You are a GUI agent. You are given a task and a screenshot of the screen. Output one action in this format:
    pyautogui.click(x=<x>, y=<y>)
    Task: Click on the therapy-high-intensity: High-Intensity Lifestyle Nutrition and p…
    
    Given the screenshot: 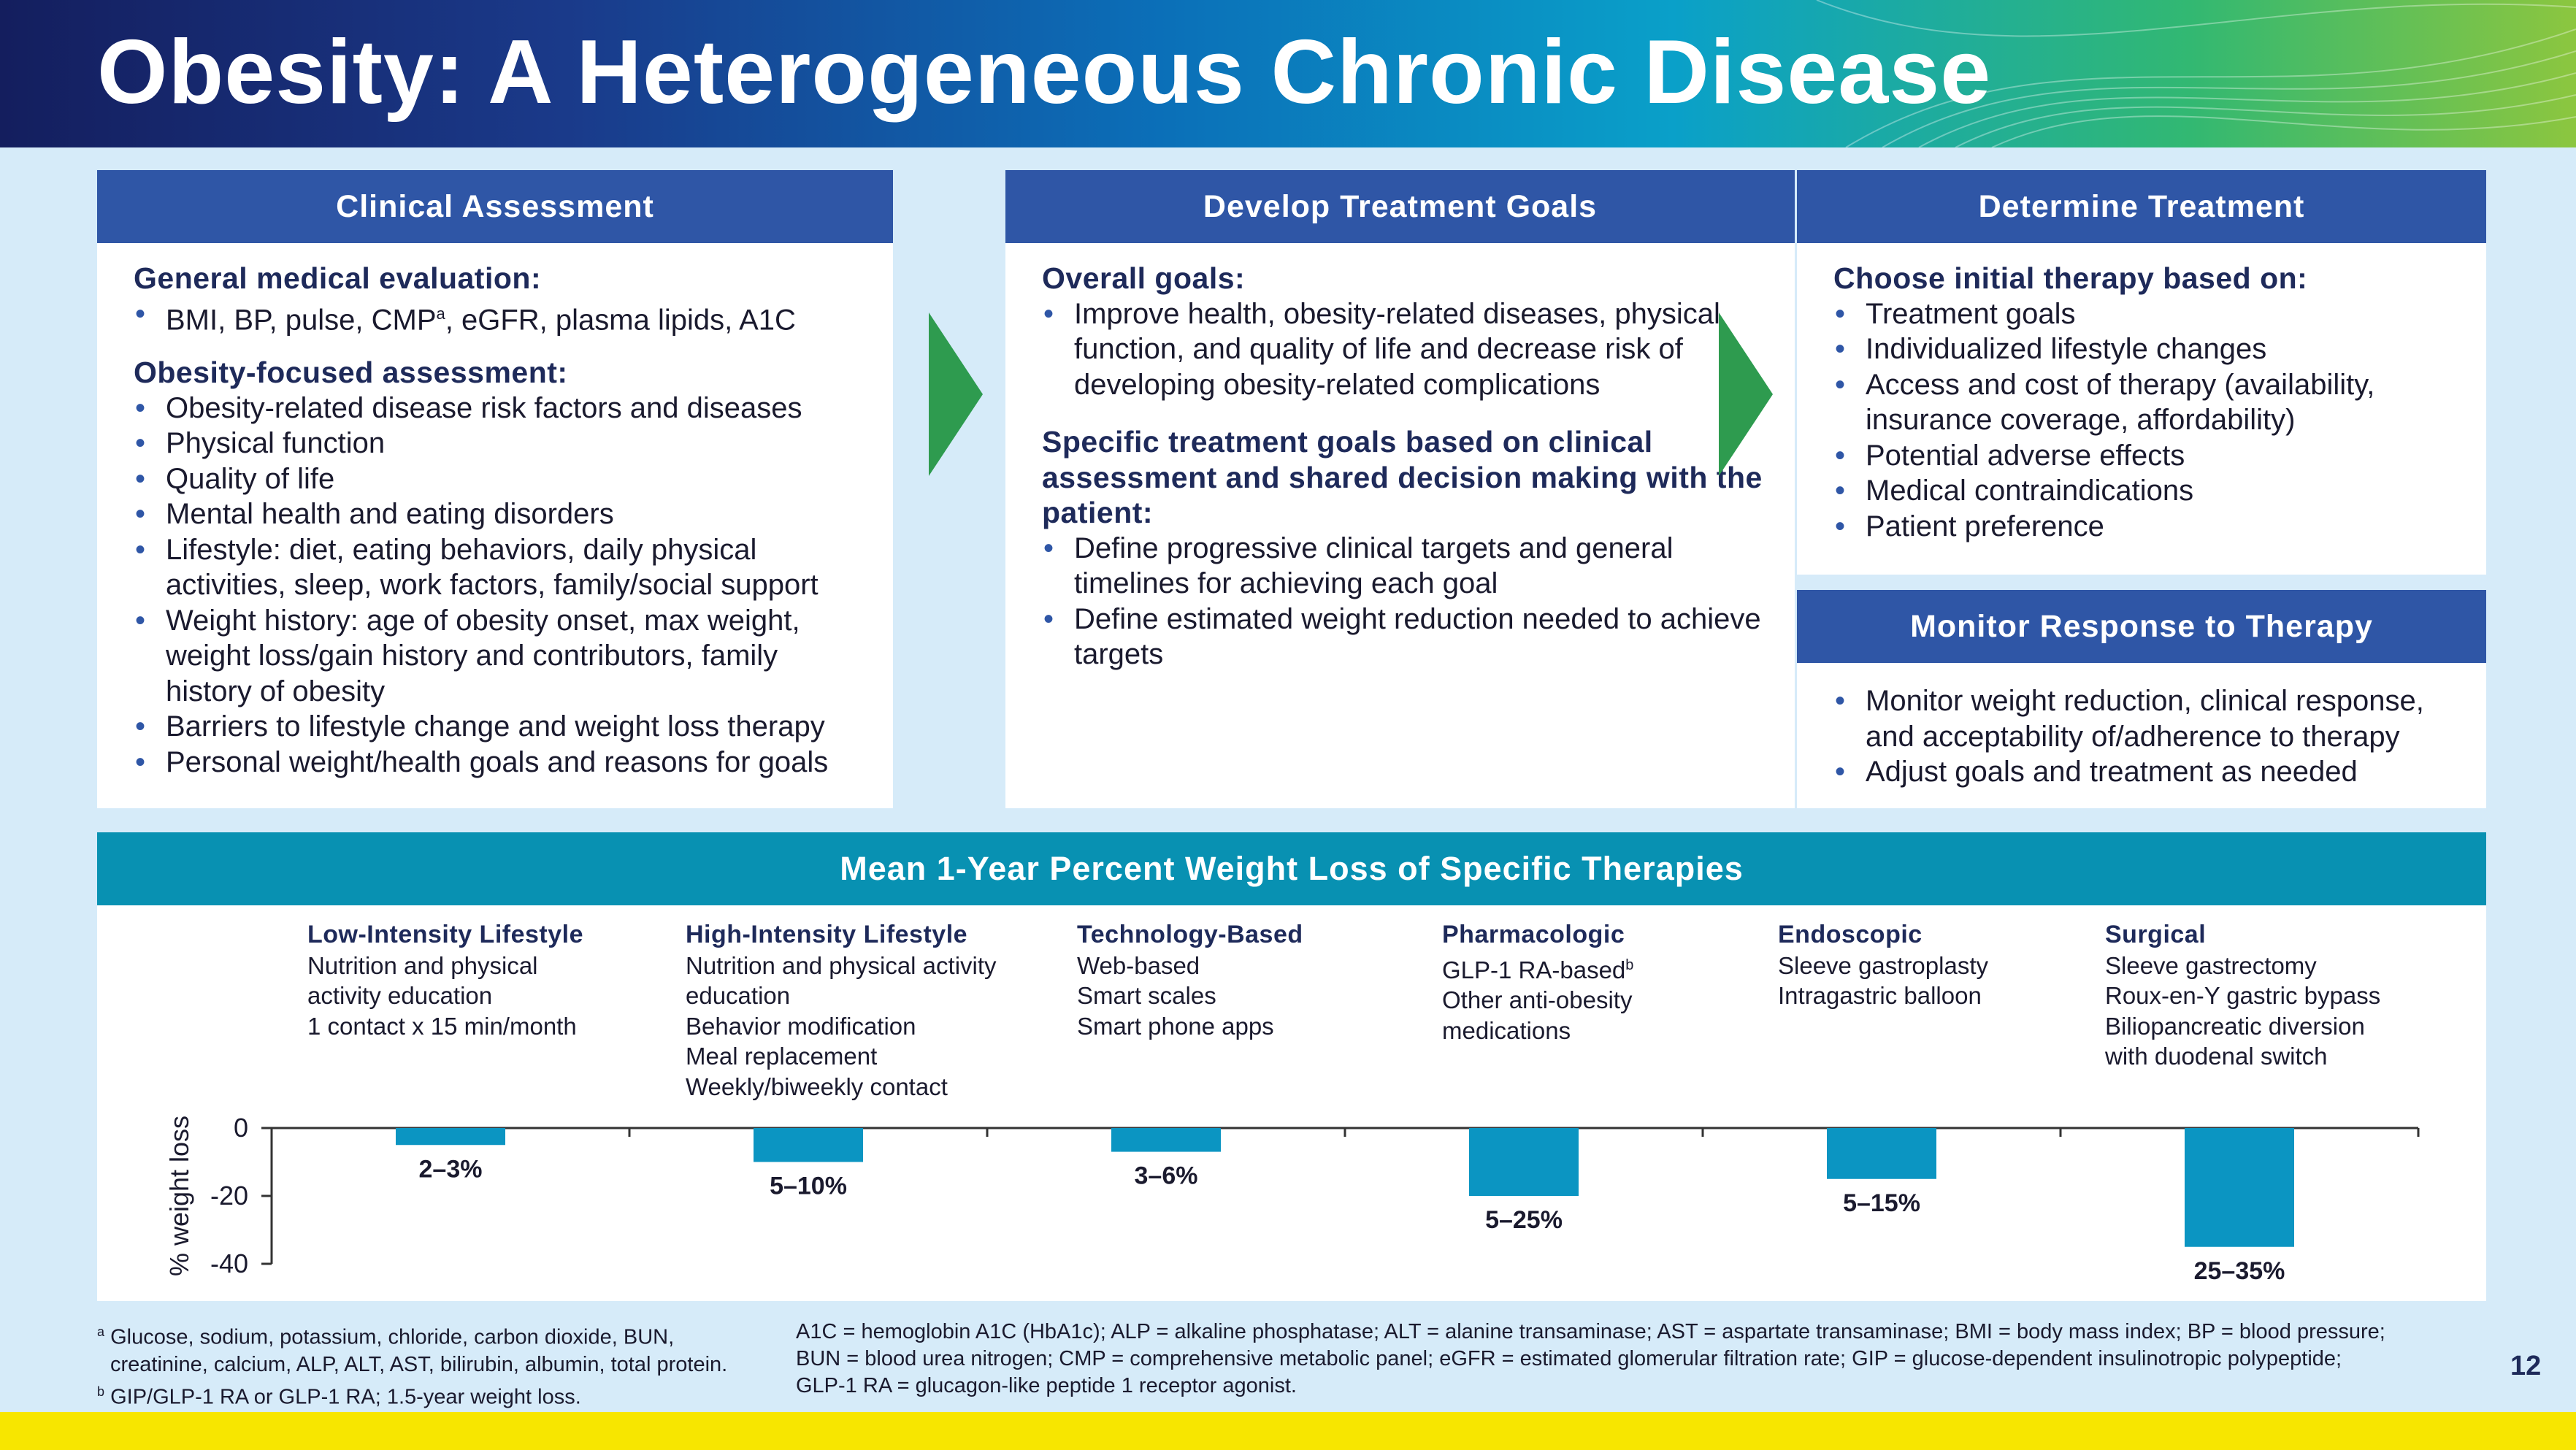 What is the action you would take?
    pyautogui.click(x=841, y=1010)
    